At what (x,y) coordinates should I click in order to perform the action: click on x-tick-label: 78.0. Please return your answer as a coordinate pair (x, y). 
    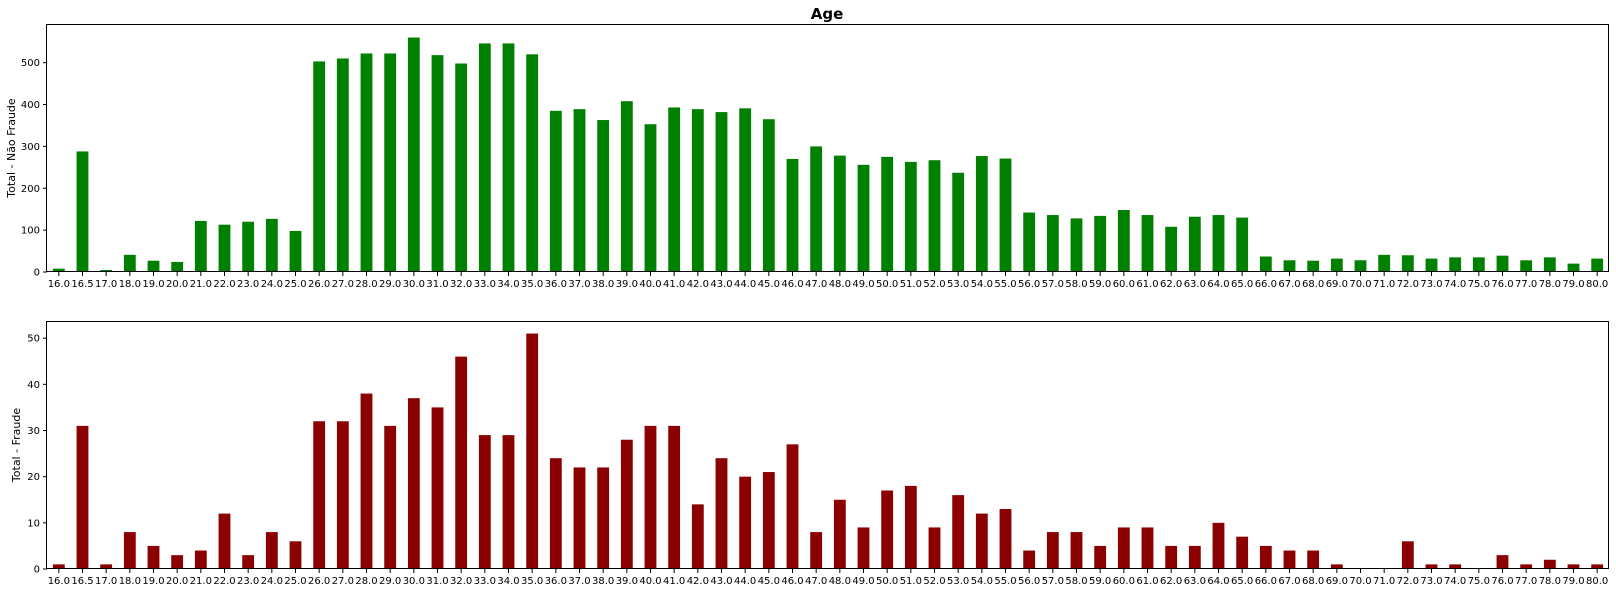
    Looking at the image, I should click on (1550, 284).